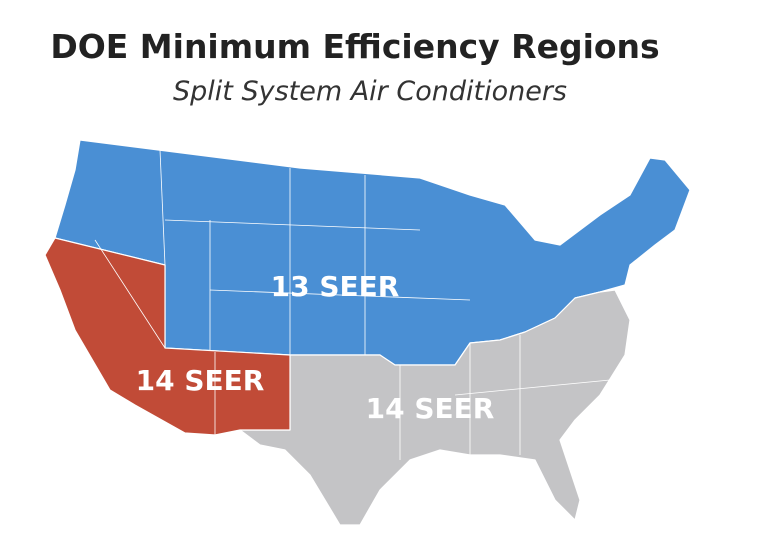  I want to click on subtitle: Split System Air Conditioners, so click(370, 91).